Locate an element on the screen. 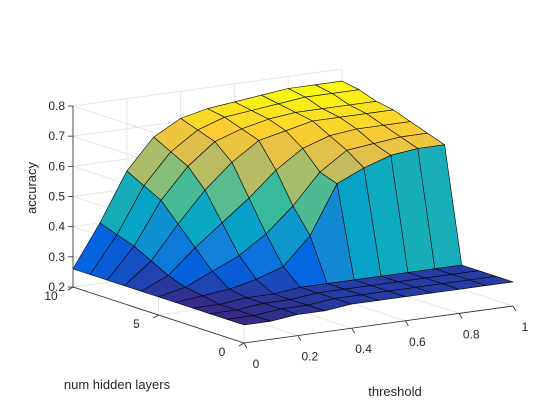 The width and height of the screenshot is (560, 420). surface-patch is located at coordinates (249, 320).